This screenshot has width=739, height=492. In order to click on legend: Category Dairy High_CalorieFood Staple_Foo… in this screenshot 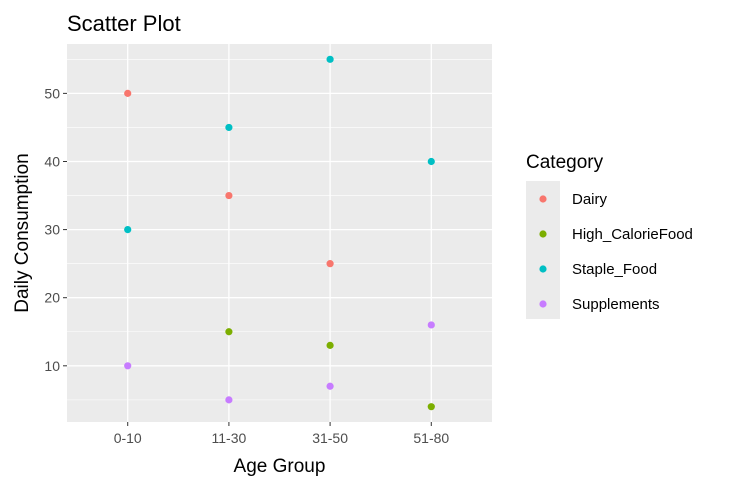, I will do `click(609, 235)`.